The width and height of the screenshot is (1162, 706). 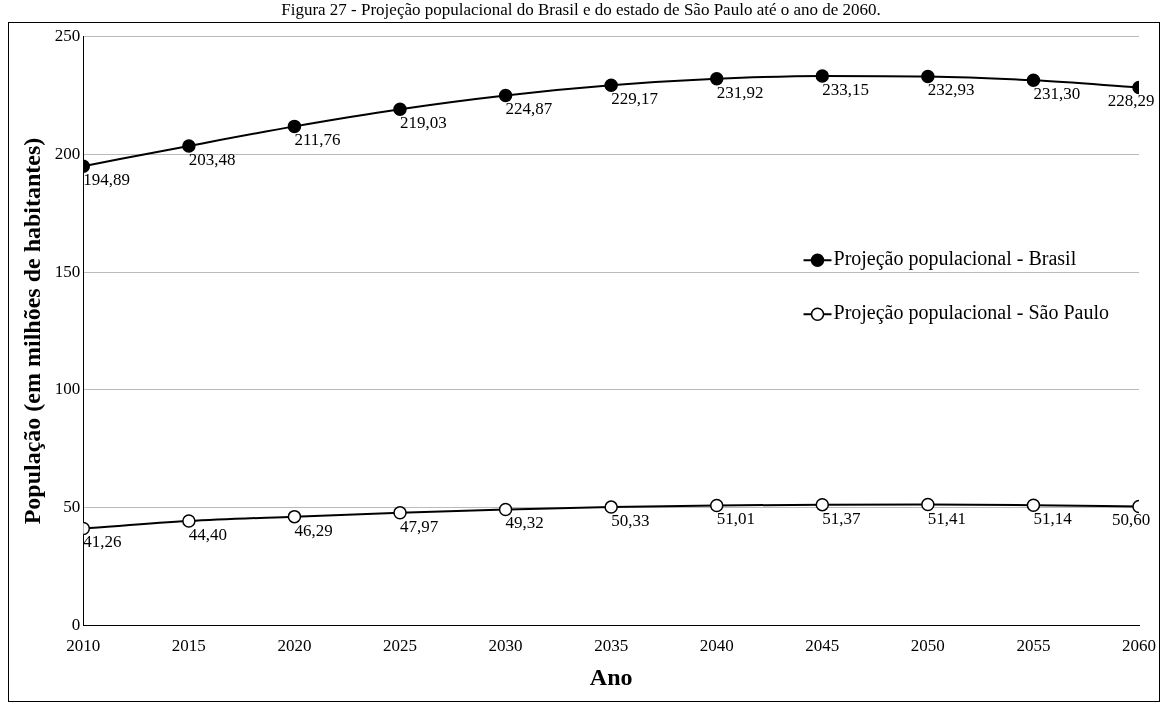 I want to click on data-label: 232,93, so click(x=951, y=90).